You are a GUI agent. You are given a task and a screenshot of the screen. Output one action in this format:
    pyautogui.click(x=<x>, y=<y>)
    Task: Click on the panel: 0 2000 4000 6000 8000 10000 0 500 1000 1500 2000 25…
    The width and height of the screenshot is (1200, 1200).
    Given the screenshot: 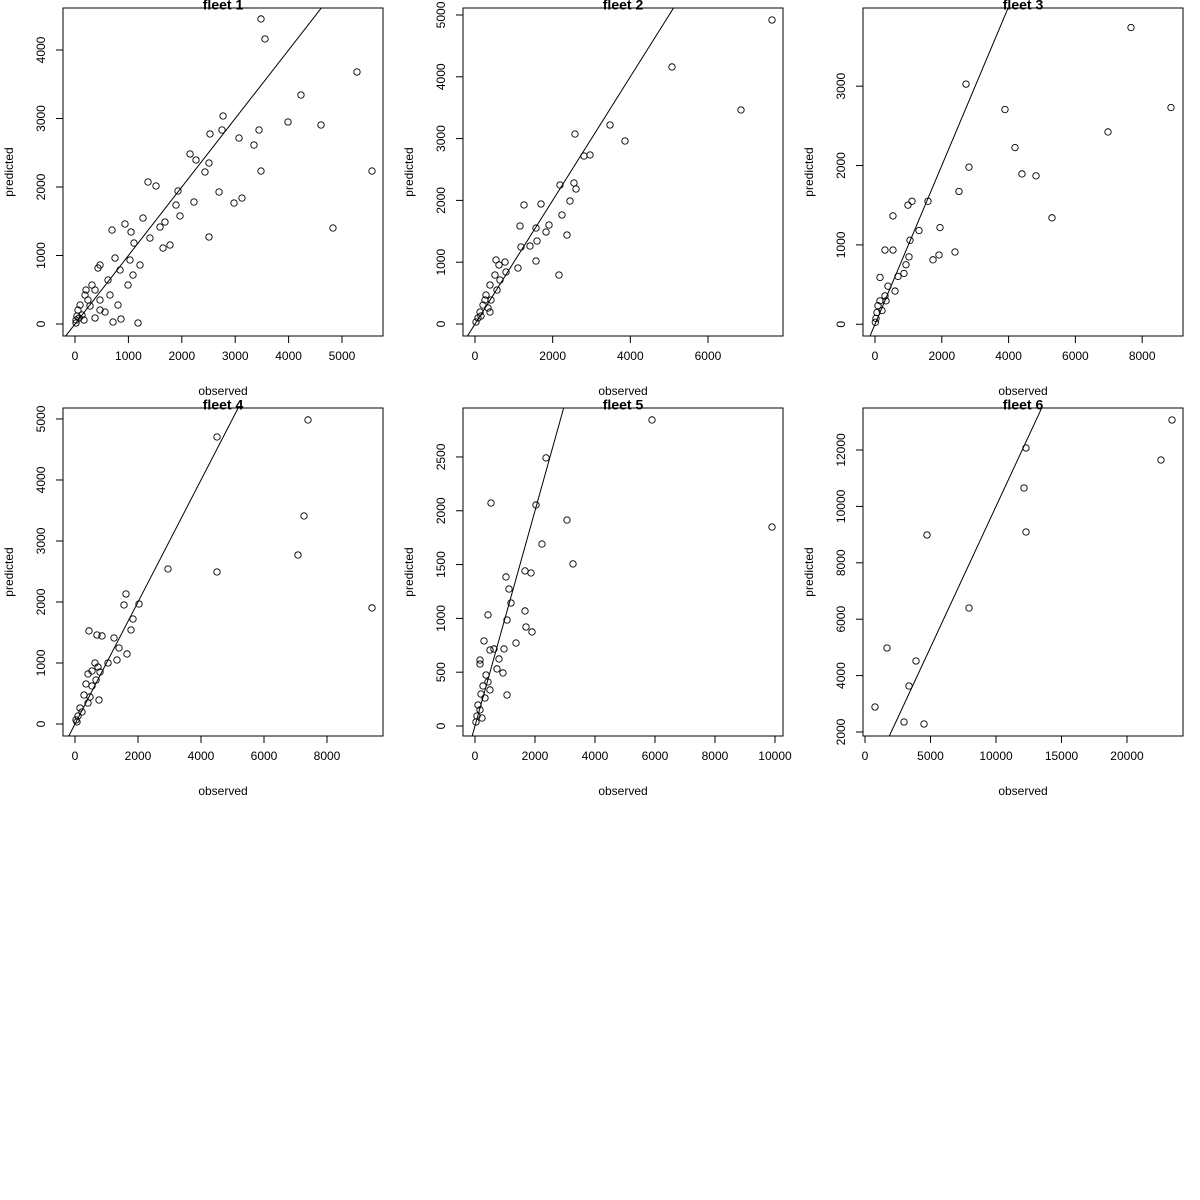 What is the action you would take?
    pyautogui.click(x=597, y=597)
    